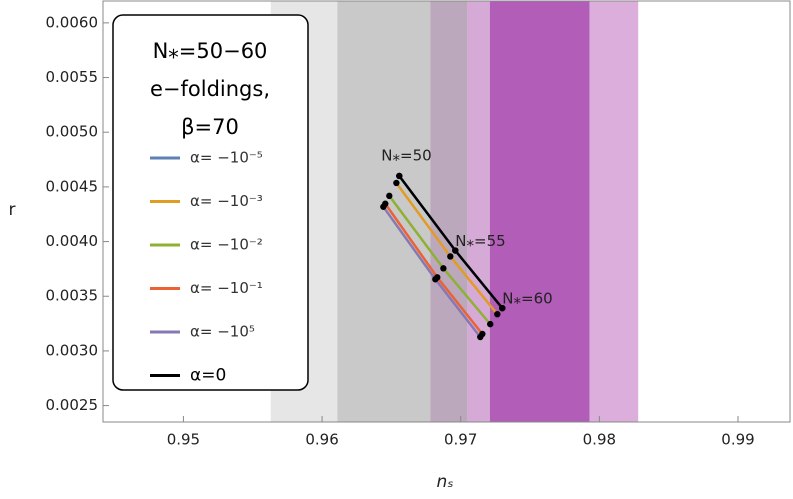  What do you see at coordinates (460, 440) in the screenshot?
I see `x-tick-label: 0.97` at bounding box center [460, 440].